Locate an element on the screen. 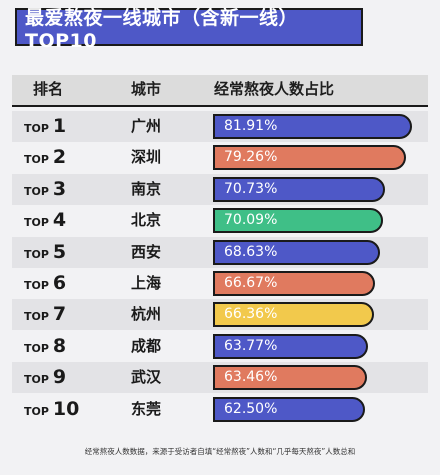 Image resolution: width=440 pixels, height=475 pixels. rank-label: TOP 1 is located at coordinates (45, 130).